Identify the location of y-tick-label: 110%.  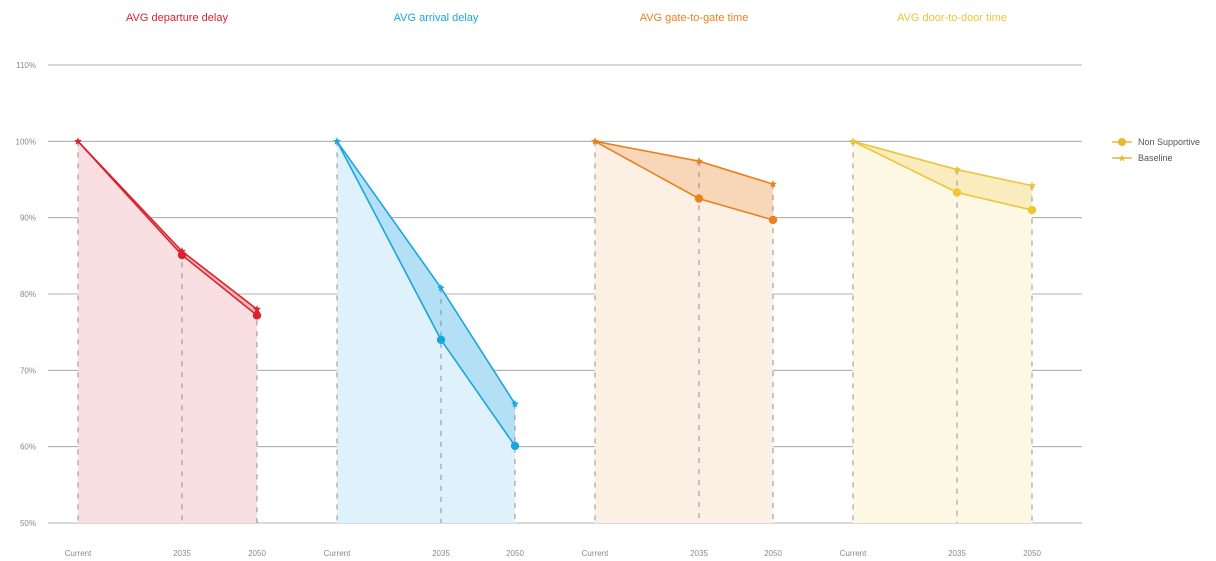
(26, 65).